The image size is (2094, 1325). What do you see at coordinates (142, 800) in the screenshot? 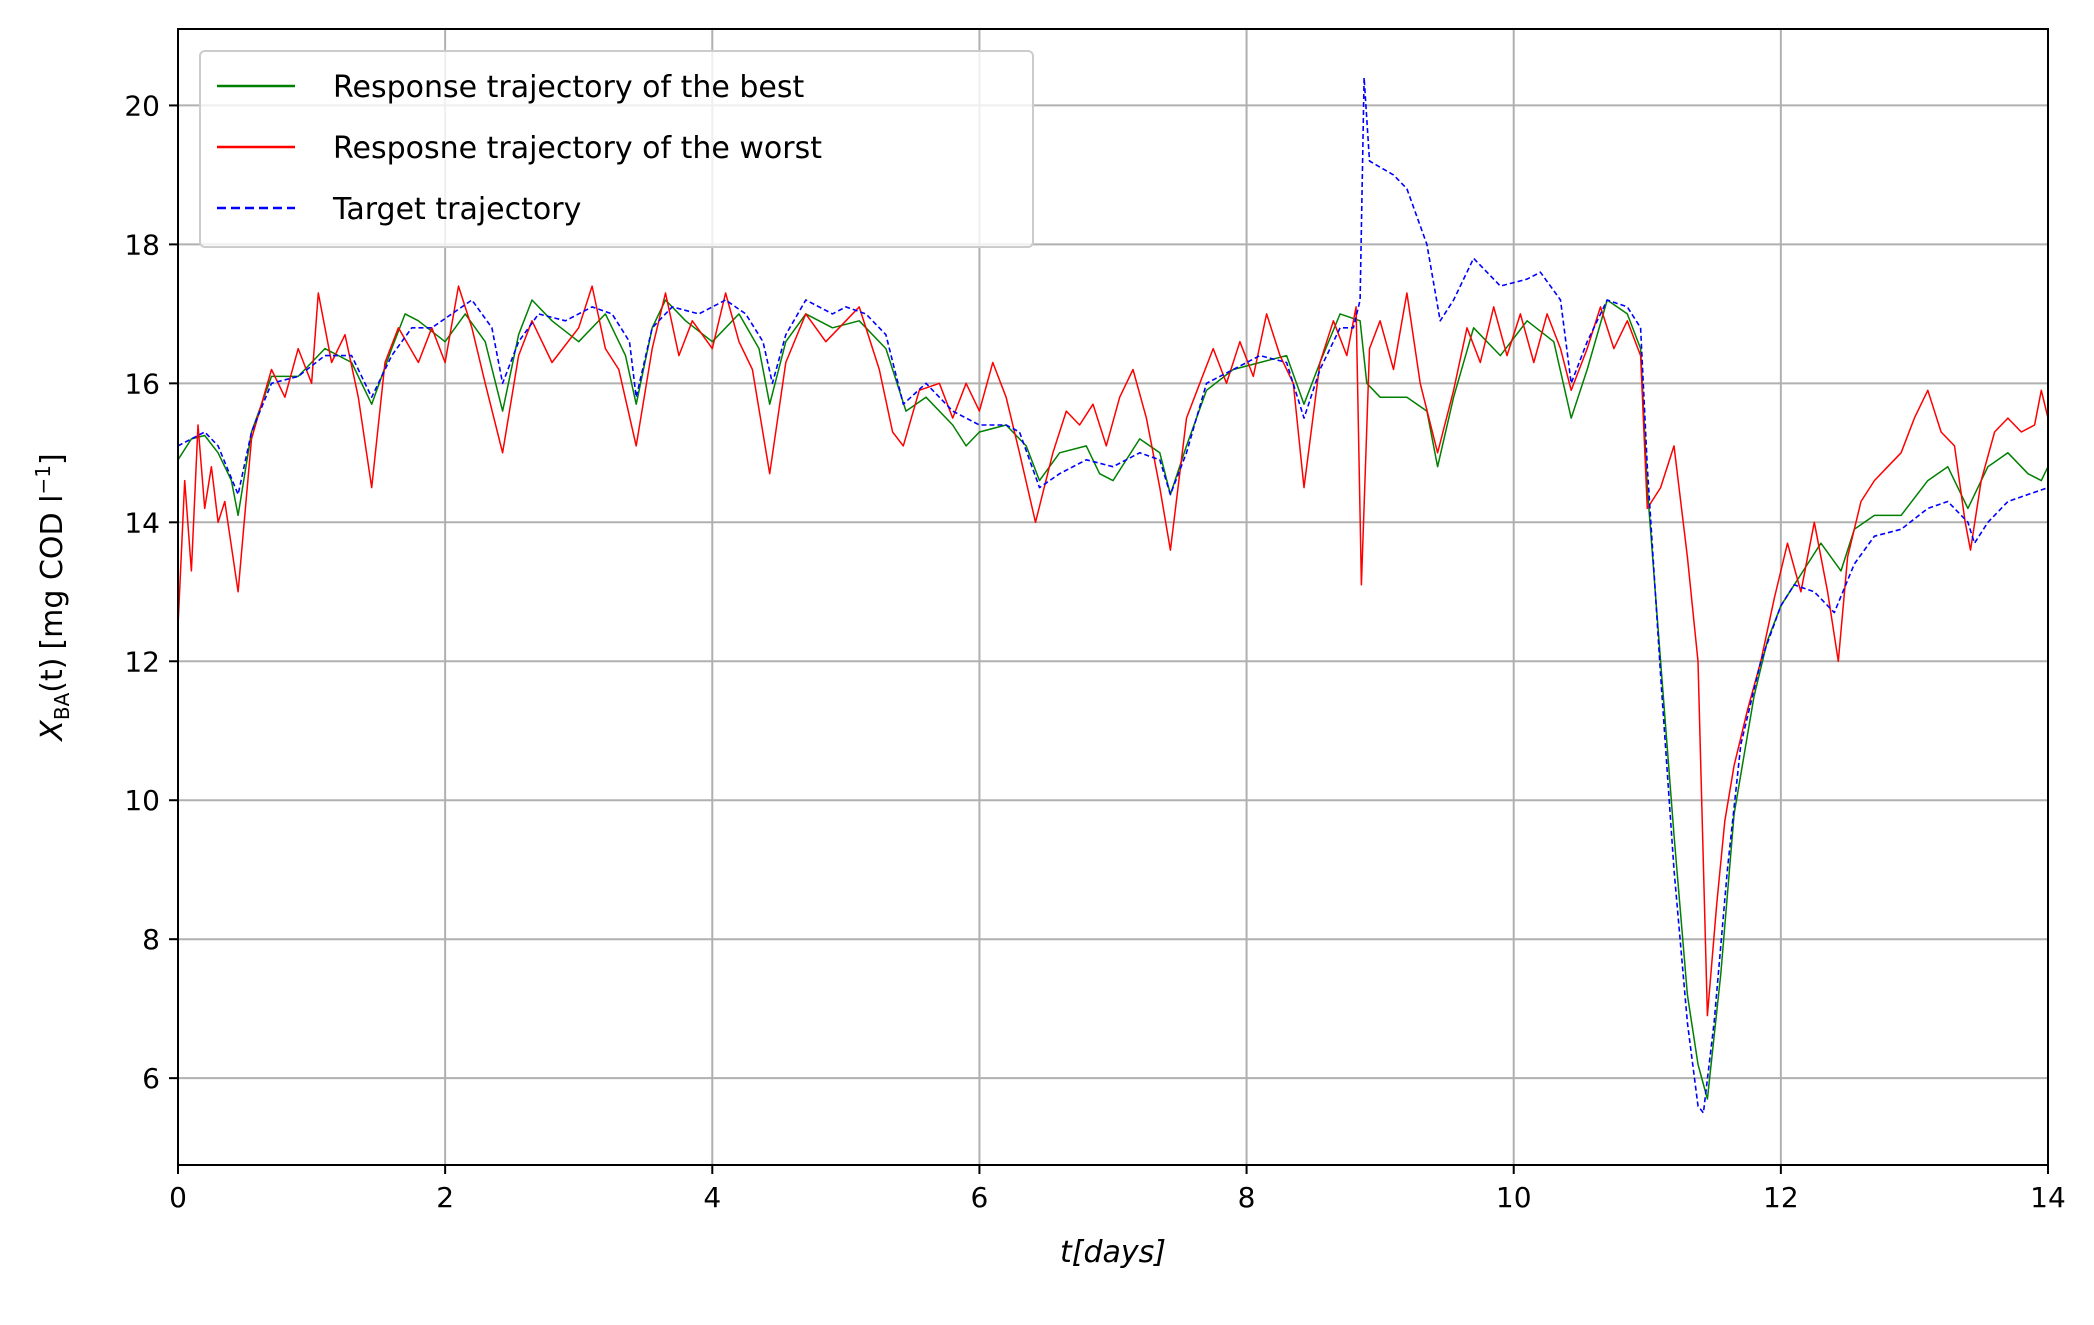
I see `y-tick-label-2: 10` at bounding box center [142, 800].